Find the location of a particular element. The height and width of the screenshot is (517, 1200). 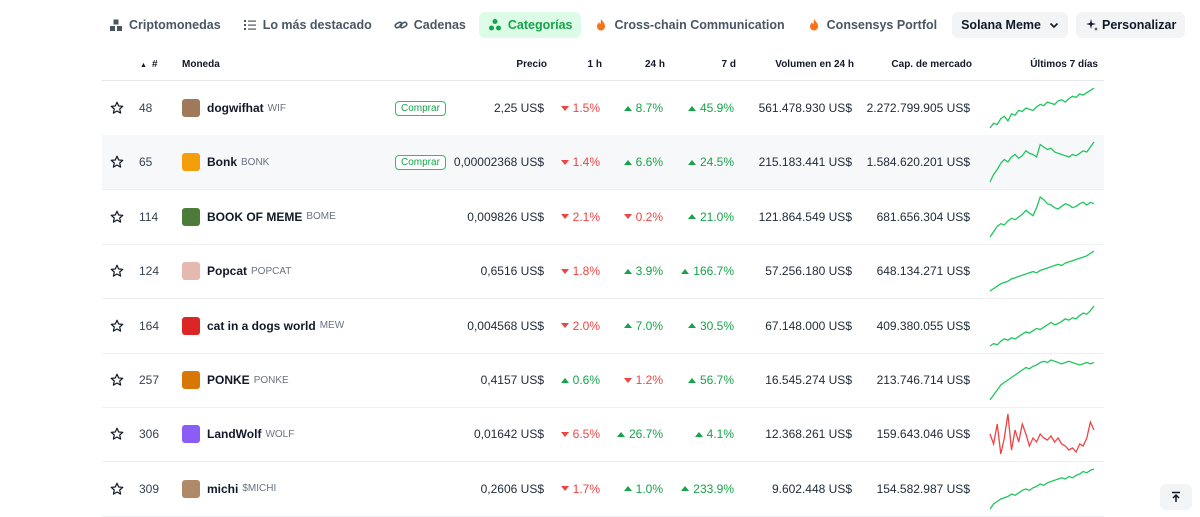

coin-link: PONKE PONKE is located at coordinates (235, 380).